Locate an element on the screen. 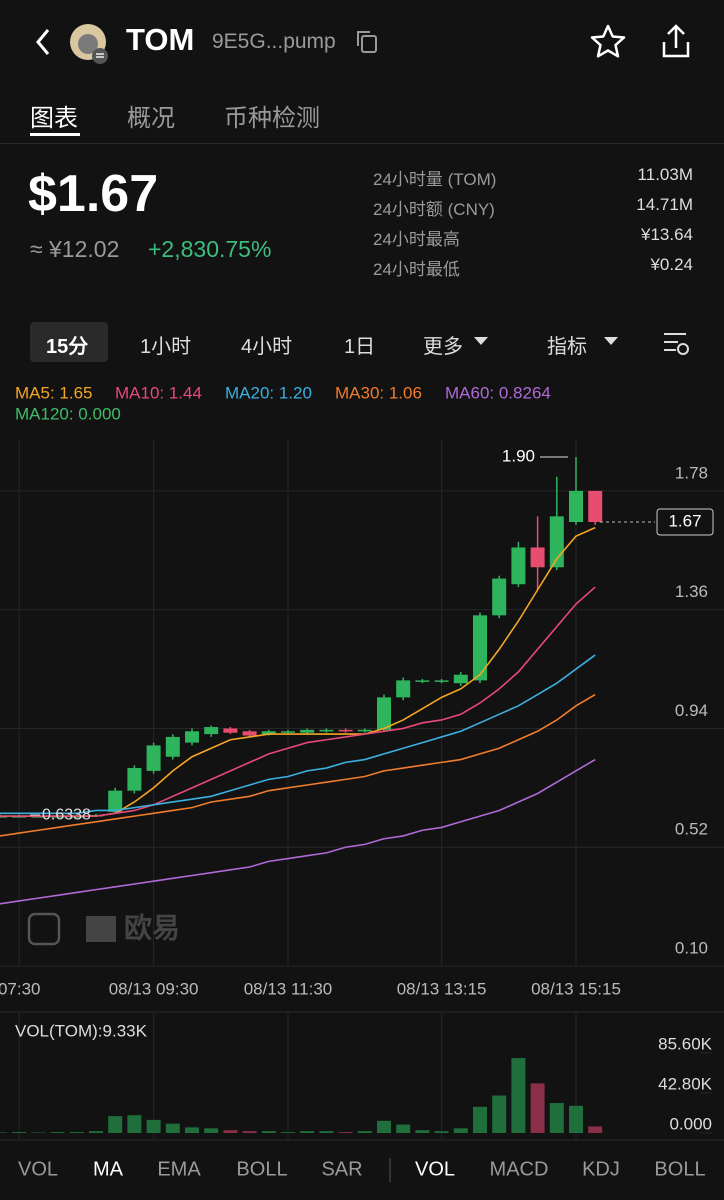 Image resolution: width=724 pixels, height=1200 pixels. indicator-tab: EMA is located at coordinates (179, 1169).